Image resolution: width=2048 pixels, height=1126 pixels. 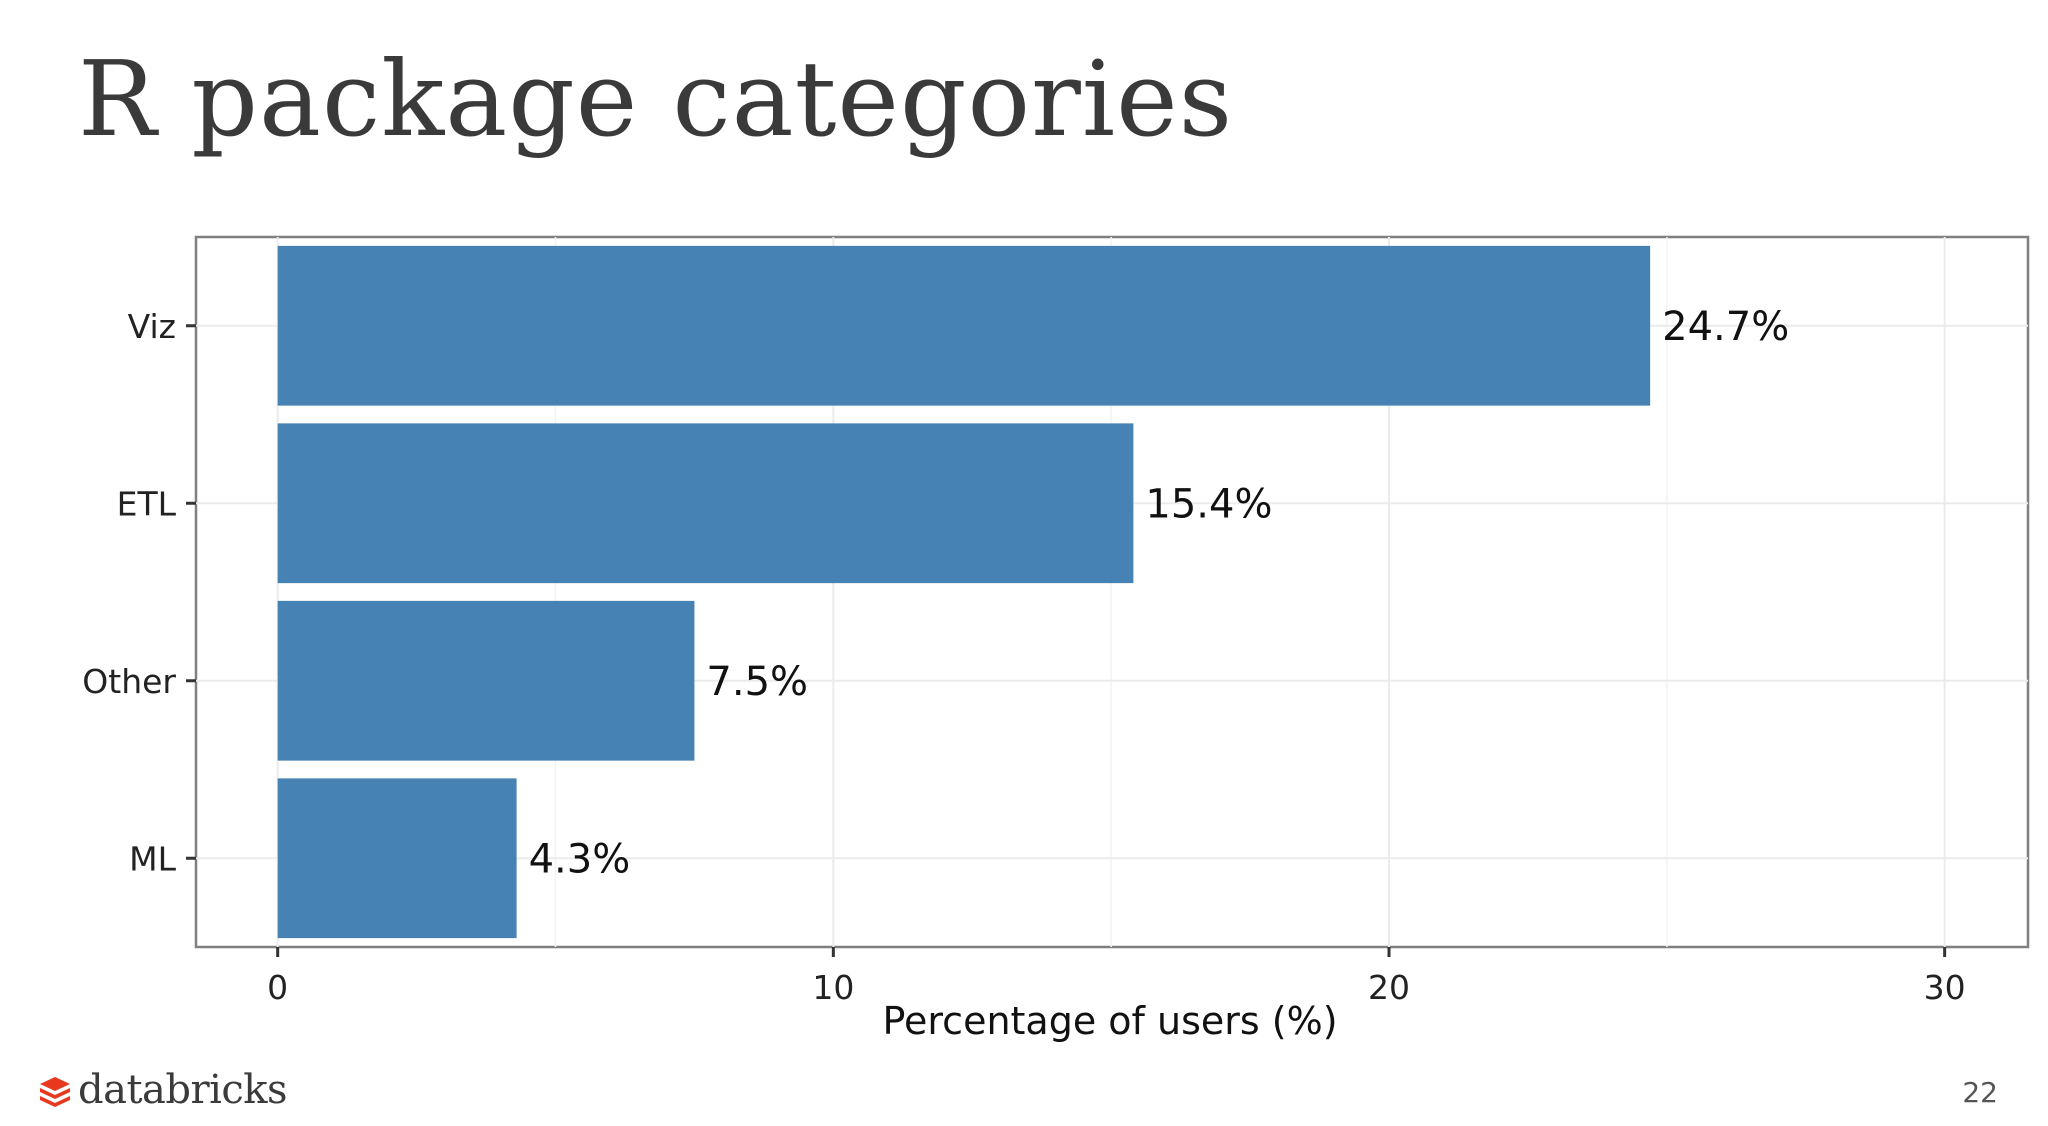 I want to click on slide-title: R package categories, so click(x=656, y=99).